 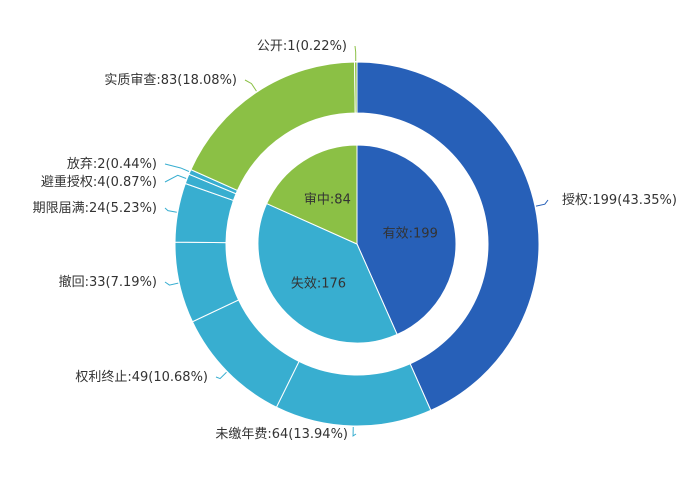 I want to click on outer-label-1: 未缴年费:64(13.94%), so click(x=281, y=434).